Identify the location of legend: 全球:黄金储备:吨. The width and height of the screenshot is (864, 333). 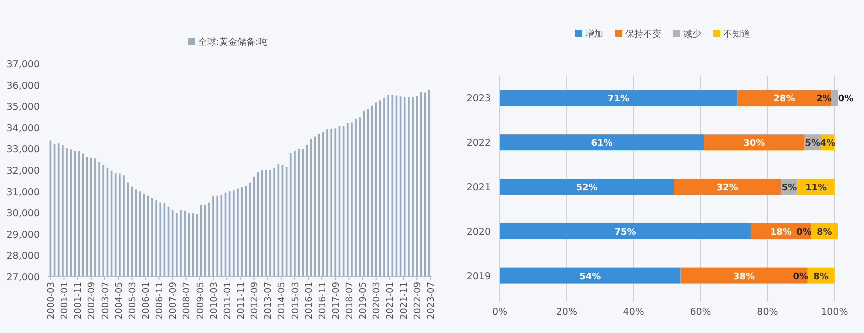
(228, 43).